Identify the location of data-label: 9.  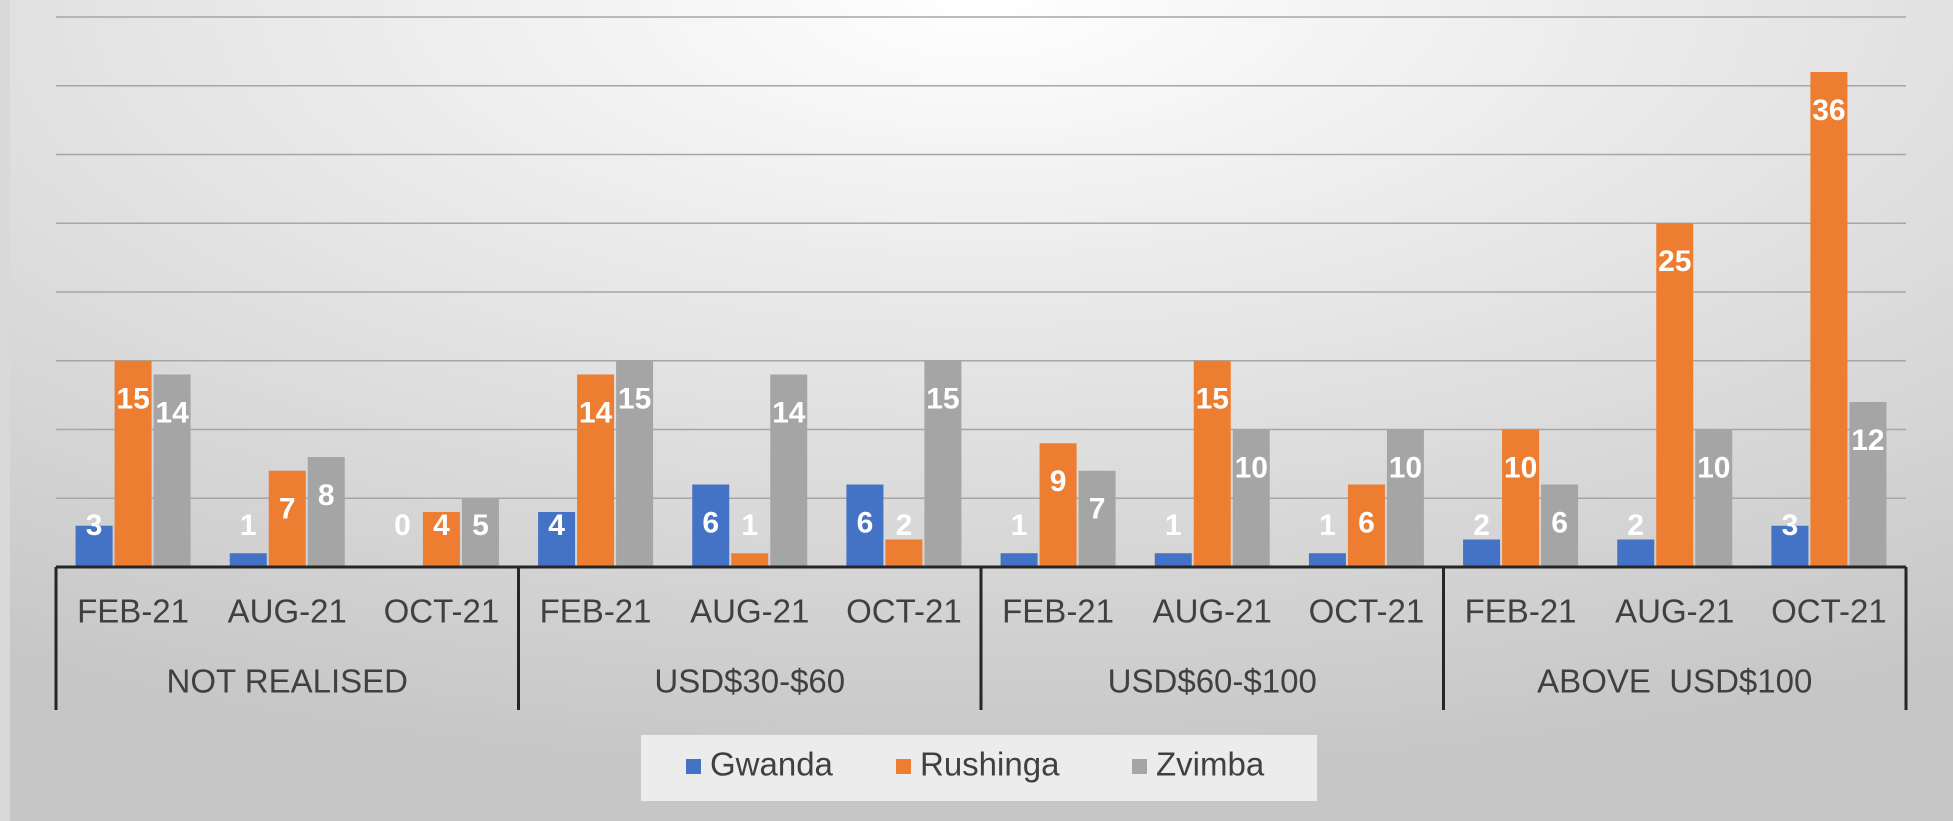
(1058, 481).